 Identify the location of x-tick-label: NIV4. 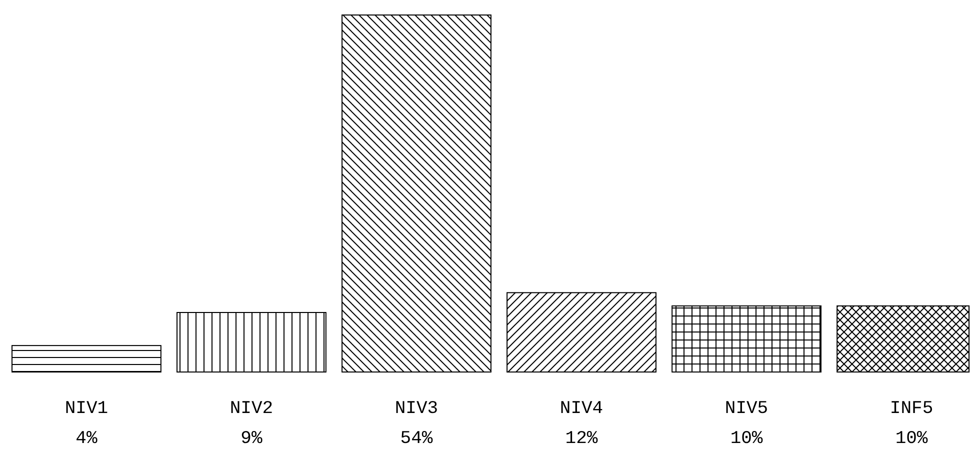
(582, 409).